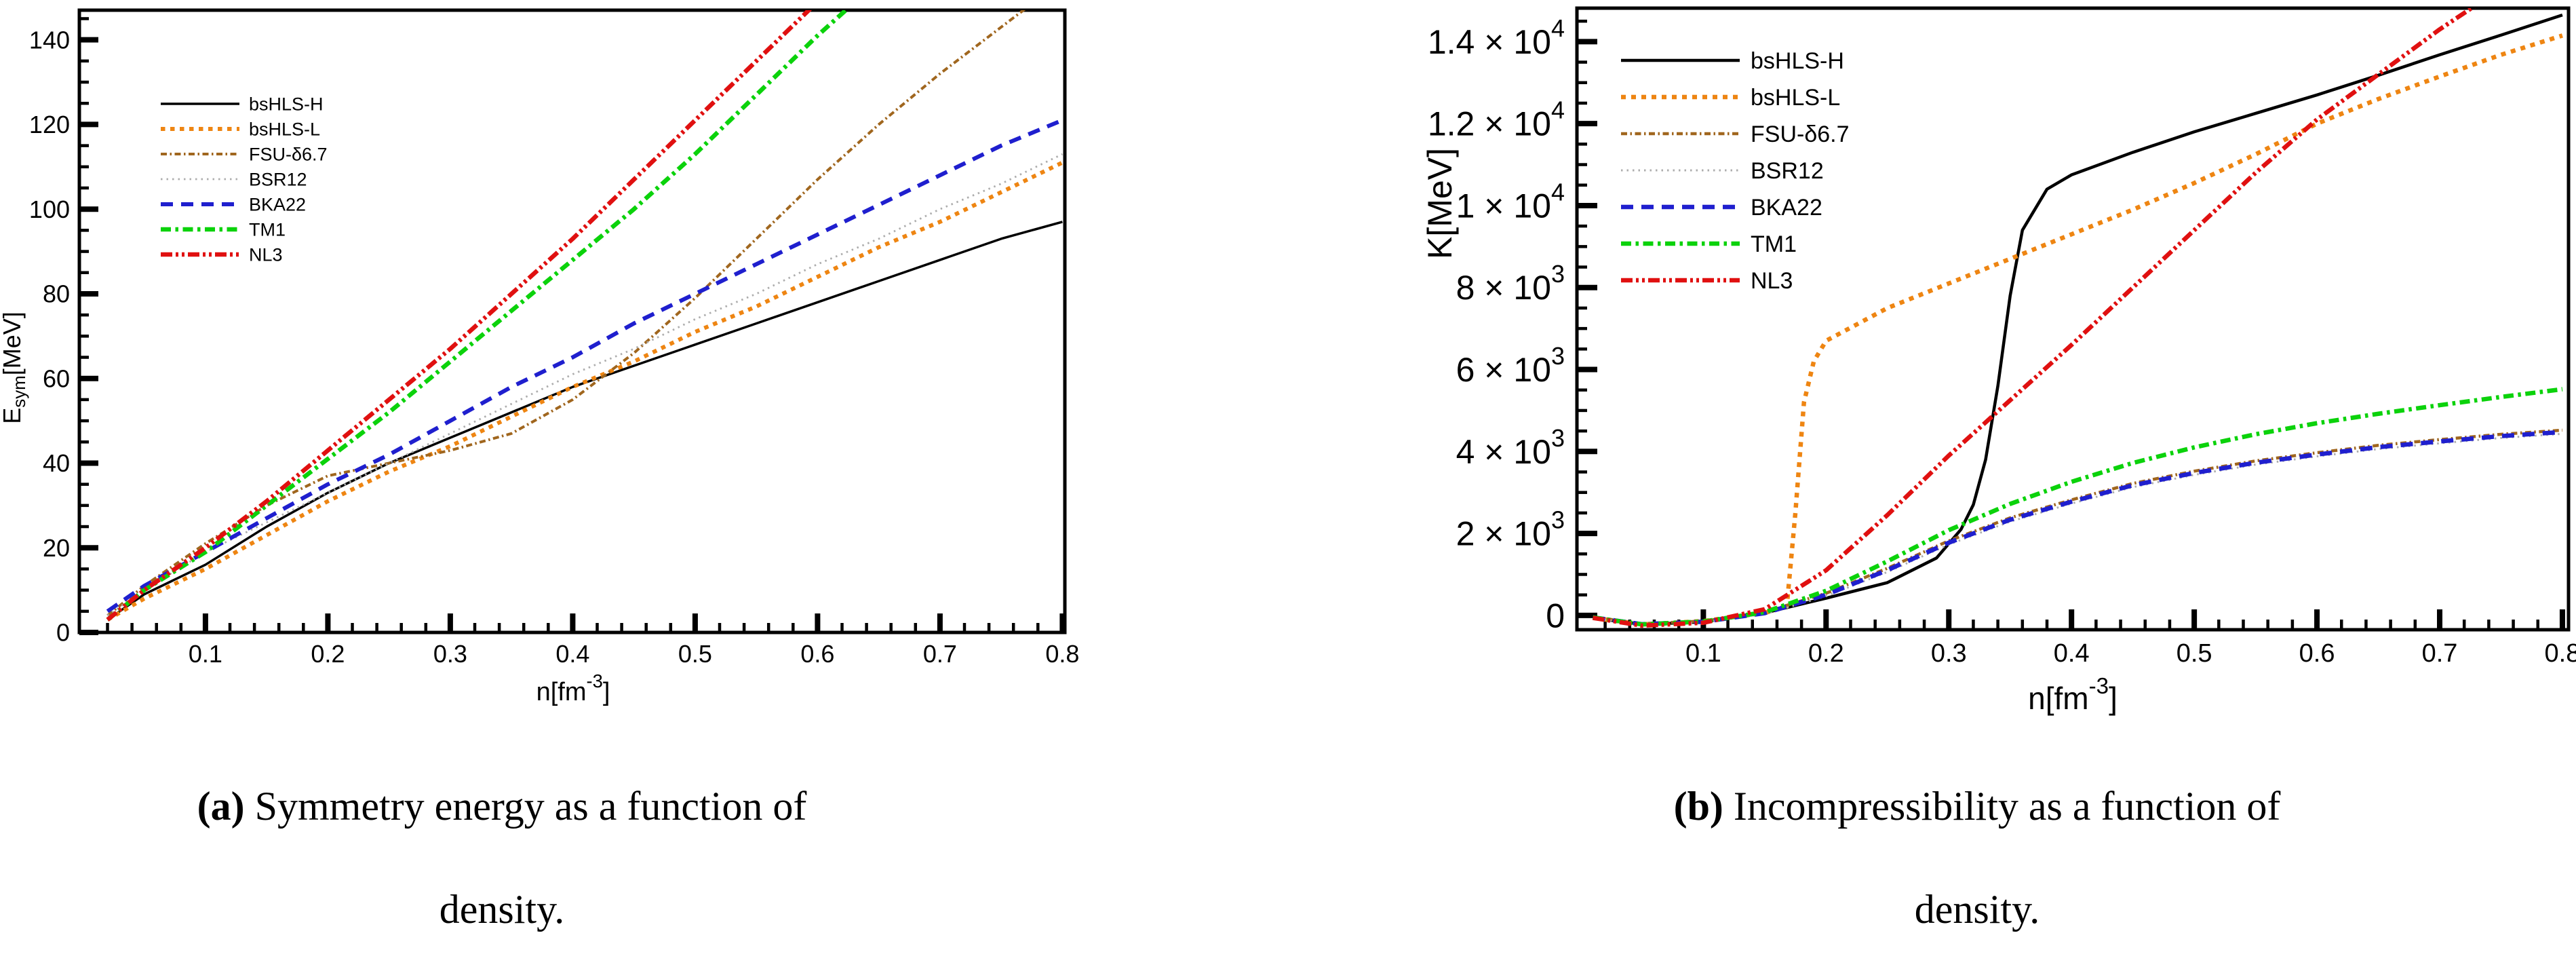 The image size is (2576, 967). I want to click on y-axis-label: K[MeV], so click(1440, 204).